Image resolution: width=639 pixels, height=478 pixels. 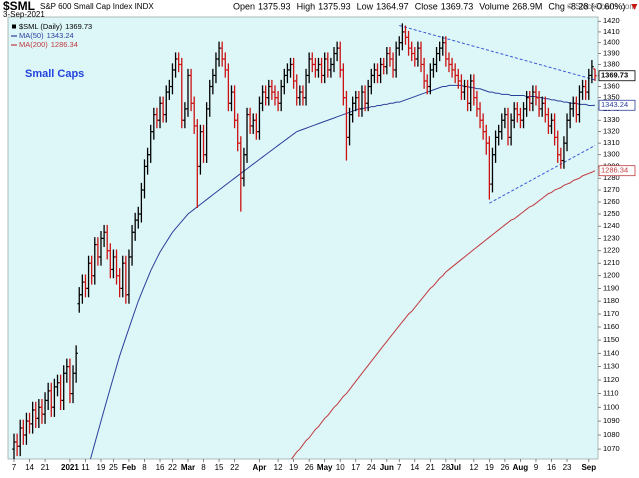 I want to click on y-tick-label: 1300, so click(x=611, y=154).